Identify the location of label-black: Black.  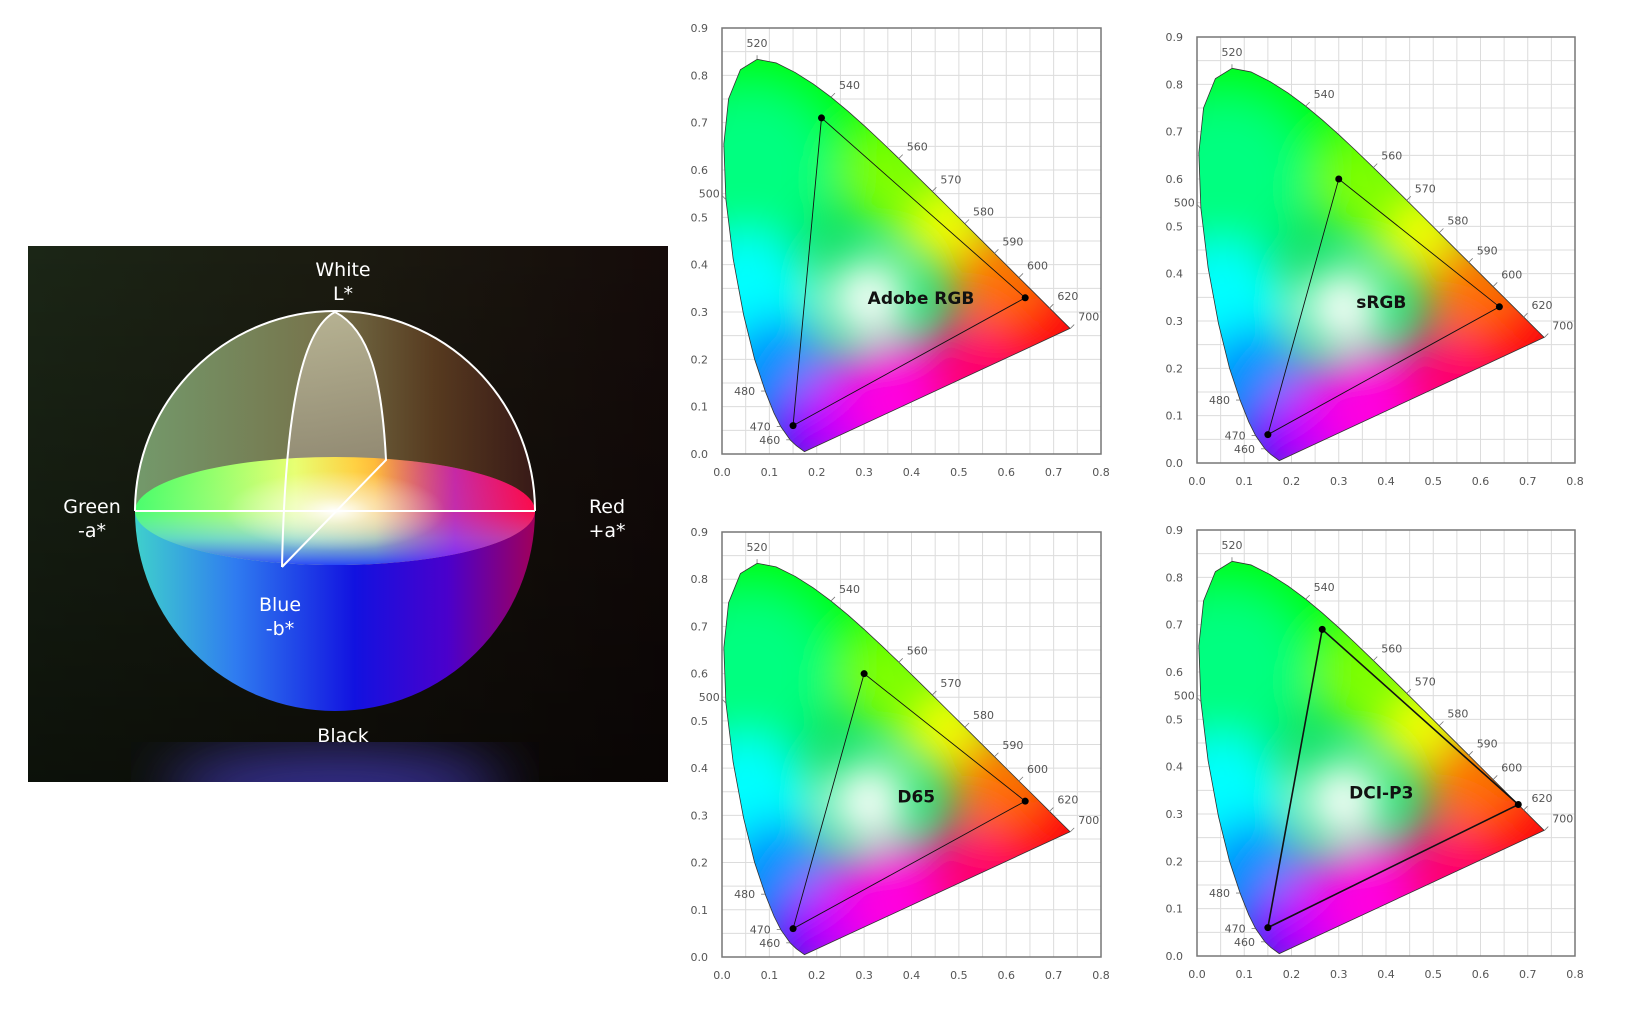
(342, 736).